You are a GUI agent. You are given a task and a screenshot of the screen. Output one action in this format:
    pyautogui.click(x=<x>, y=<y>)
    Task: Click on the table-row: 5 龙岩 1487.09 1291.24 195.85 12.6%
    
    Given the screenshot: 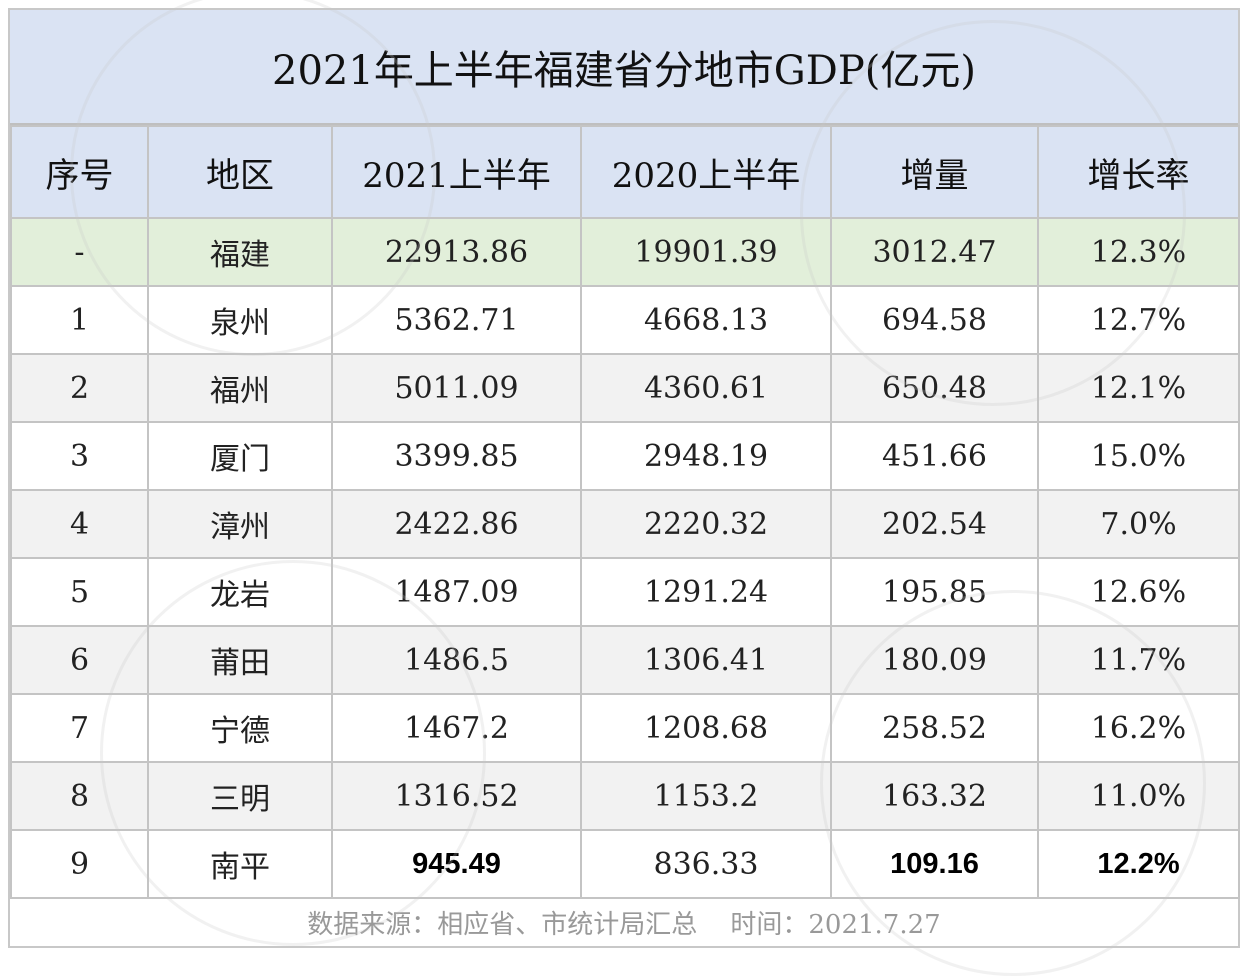 What is the action you would take?
    pyautogui.click(x=625, y=592)
    